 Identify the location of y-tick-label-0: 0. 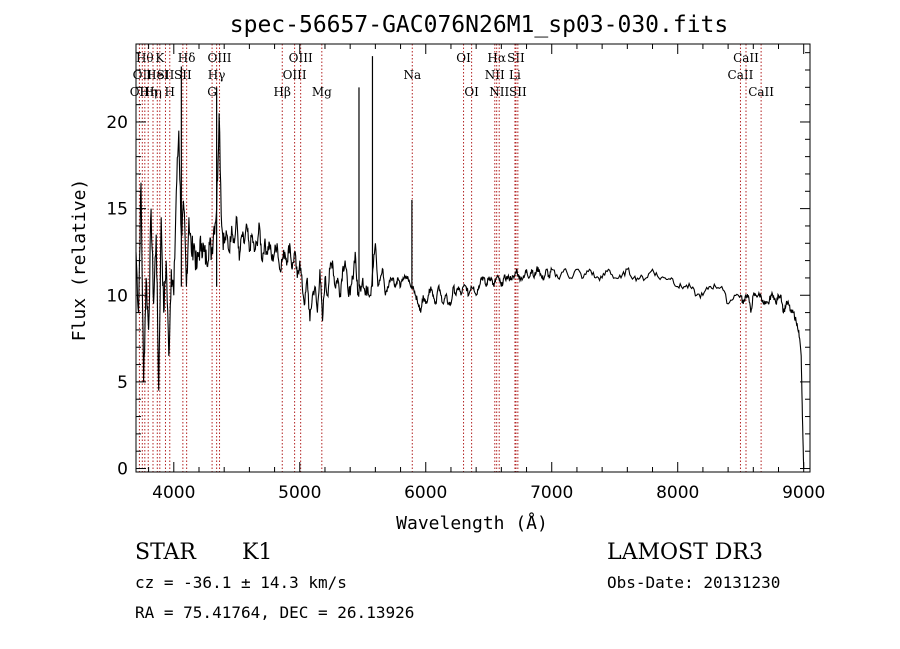
(122, 470).